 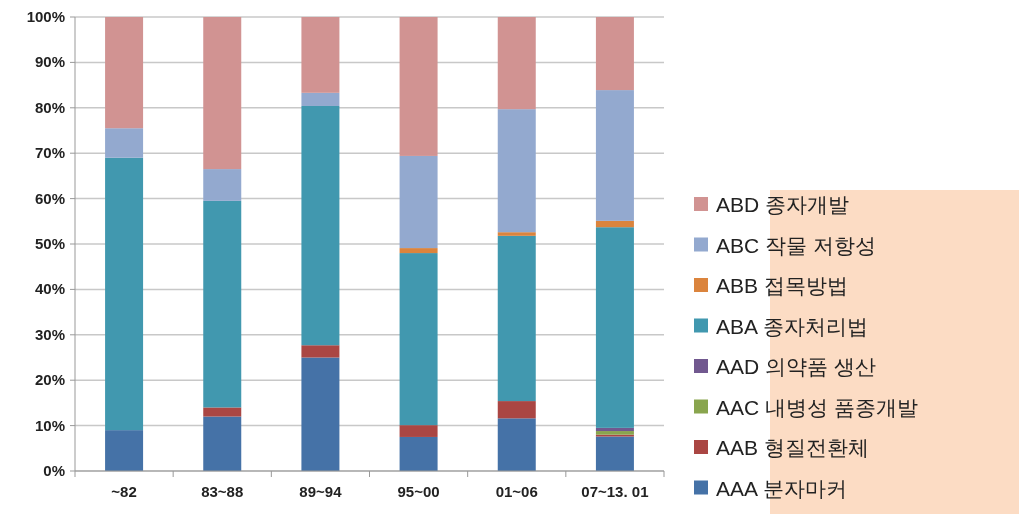 I want to click on y-tick-label: 70%, so click(x=49, y=153).